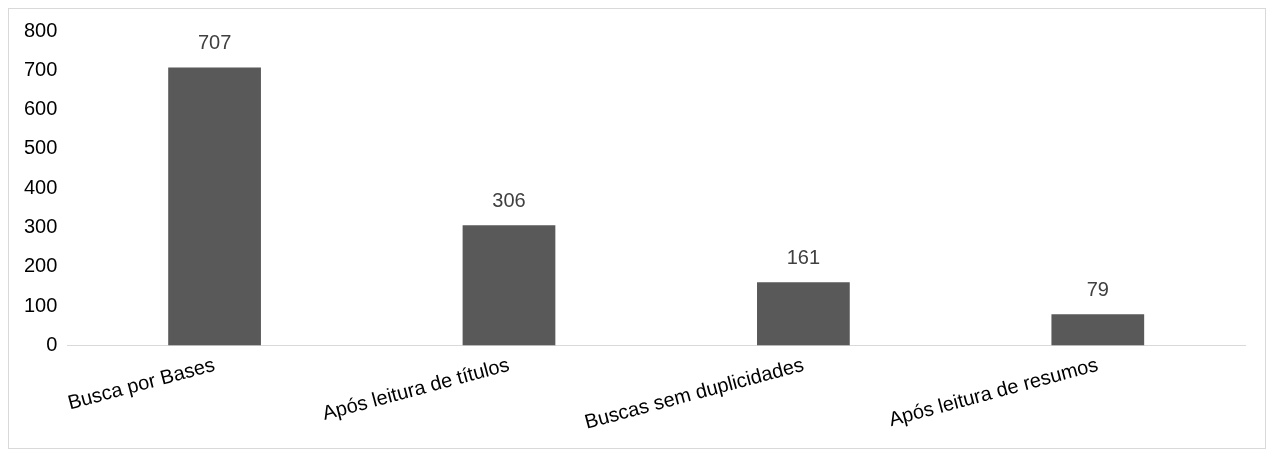 Image resolution: width=1274 pixels, height=457 pixels. What do you see at coordinates (415, 388) in the screenshot?
I see `x-tick-label: Após leitura de títulos` at bounding box center [415, 388].